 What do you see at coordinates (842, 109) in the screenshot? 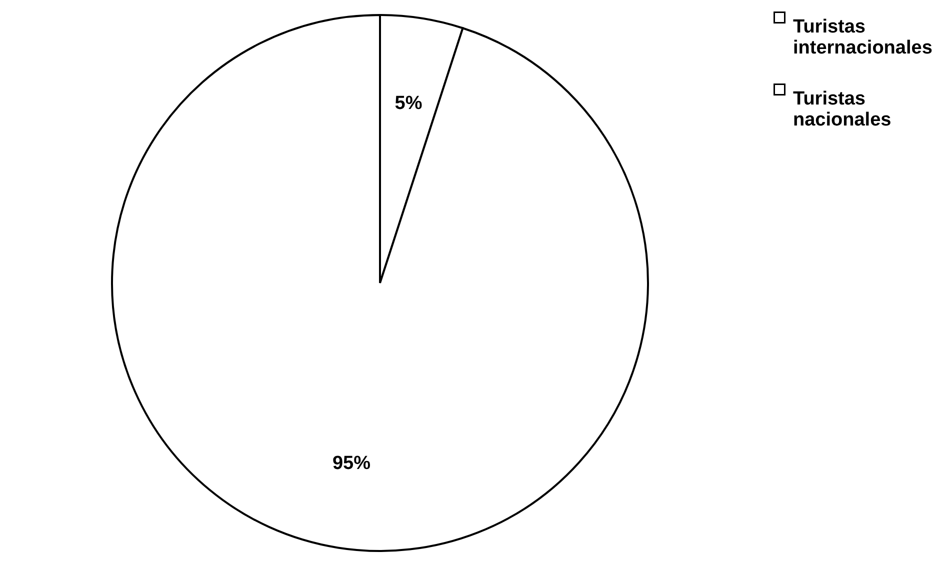
I see `legend-label: Turistas nacionales` at bounding box center [842, 109].